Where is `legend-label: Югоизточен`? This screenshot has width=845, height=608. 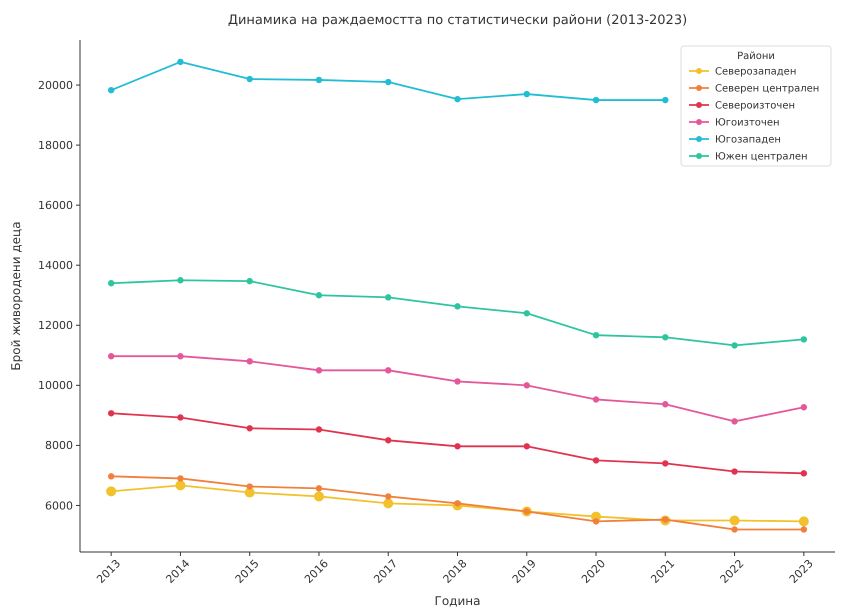 legend-label: Югоизточен is located at coordinates (747, 123).